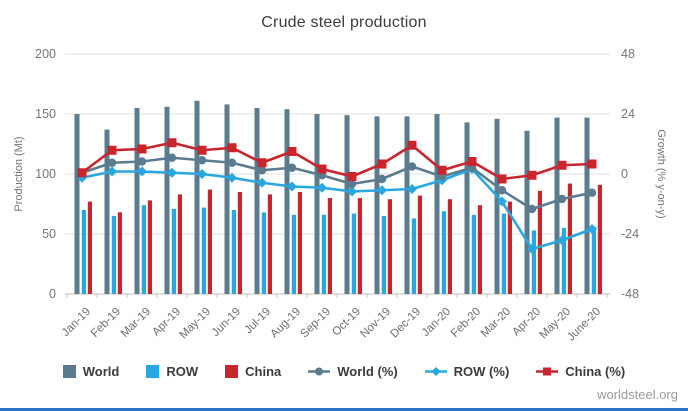 The image size is (688, 411). What do you see at coordinates (52, 294) in the screenshot?
I see `y-tick-label-left: 0` at bounding box center [52, 294].